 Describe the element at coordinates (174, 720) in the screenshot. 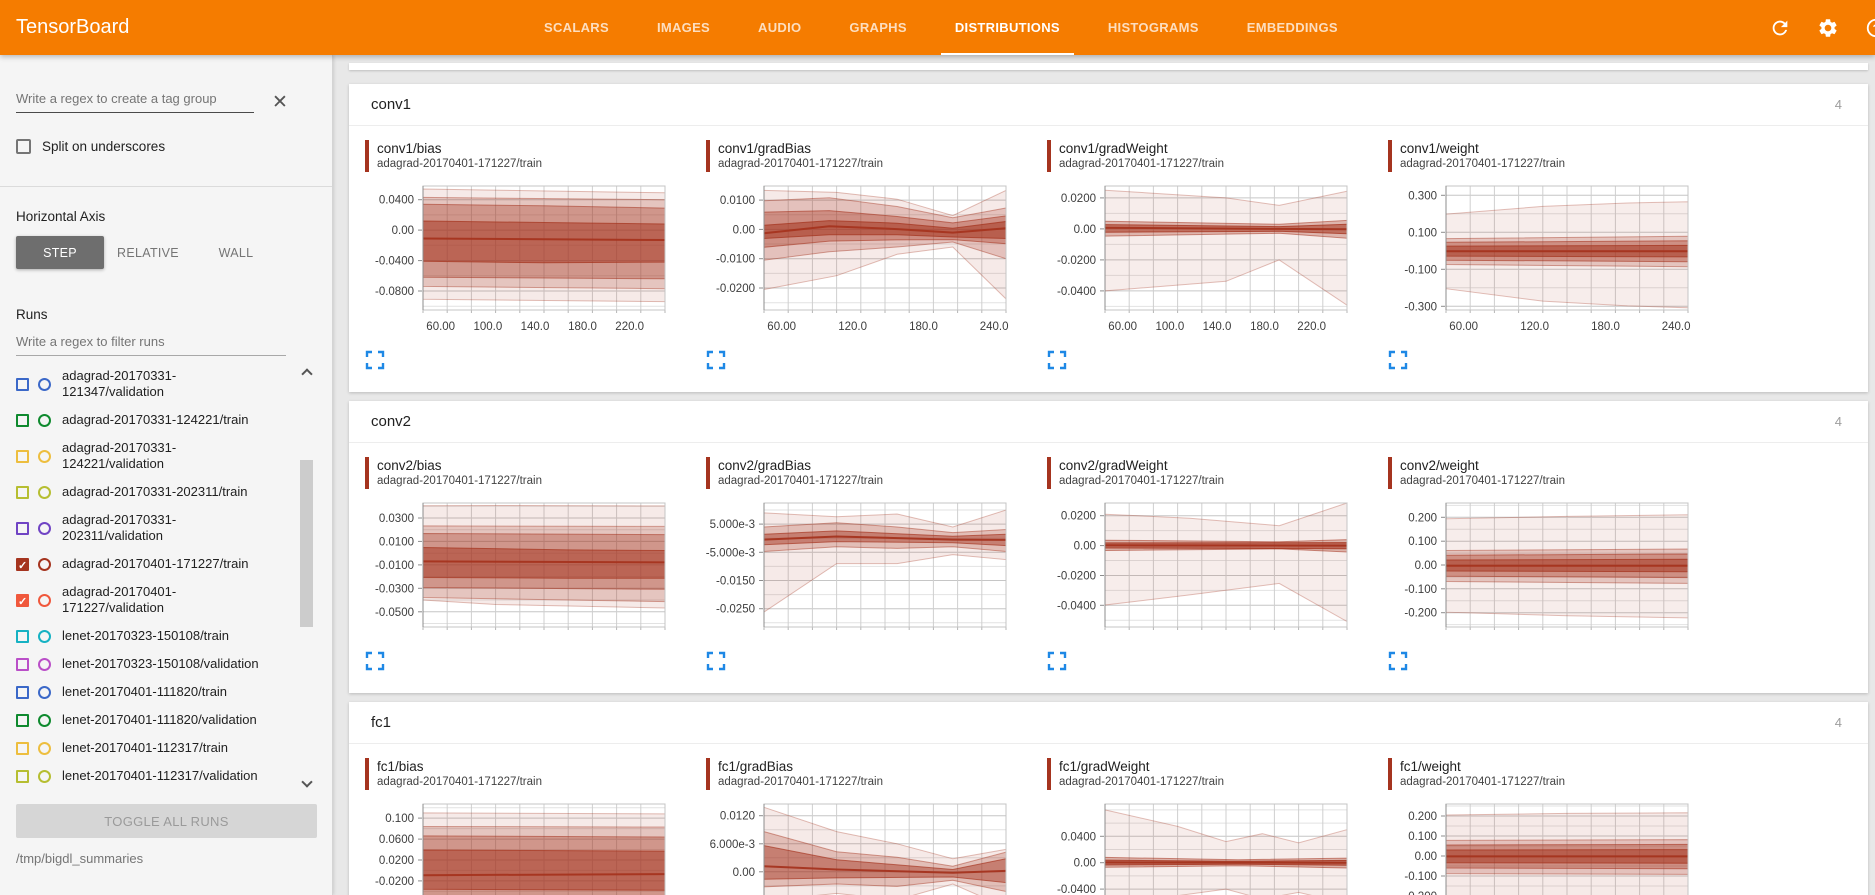

I see `run-item: lenet-20170401-111820/validation` at that location.